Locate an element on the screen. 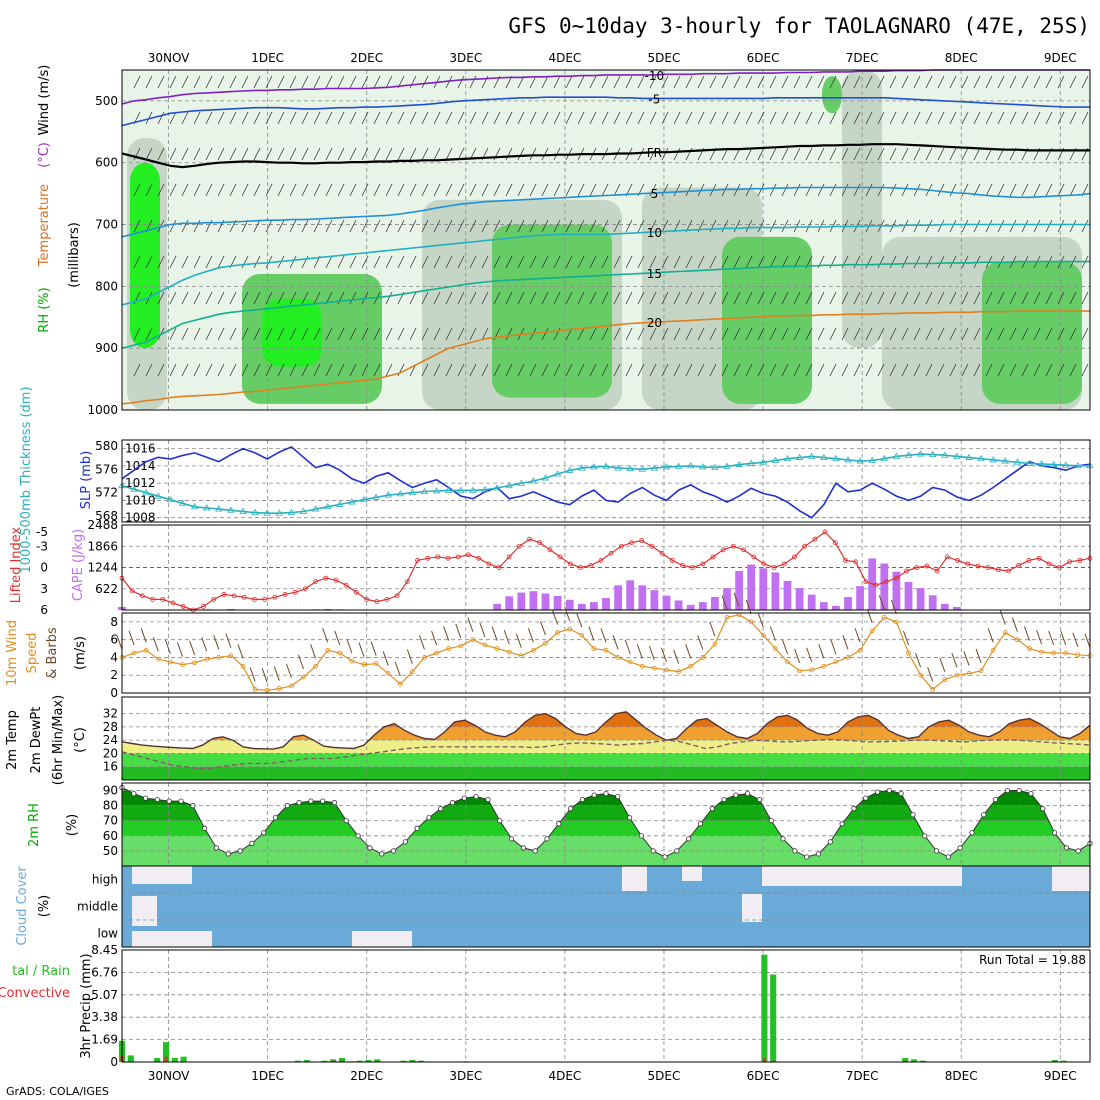  date-label-top: 1DEC is located at coordinates (267, 58).